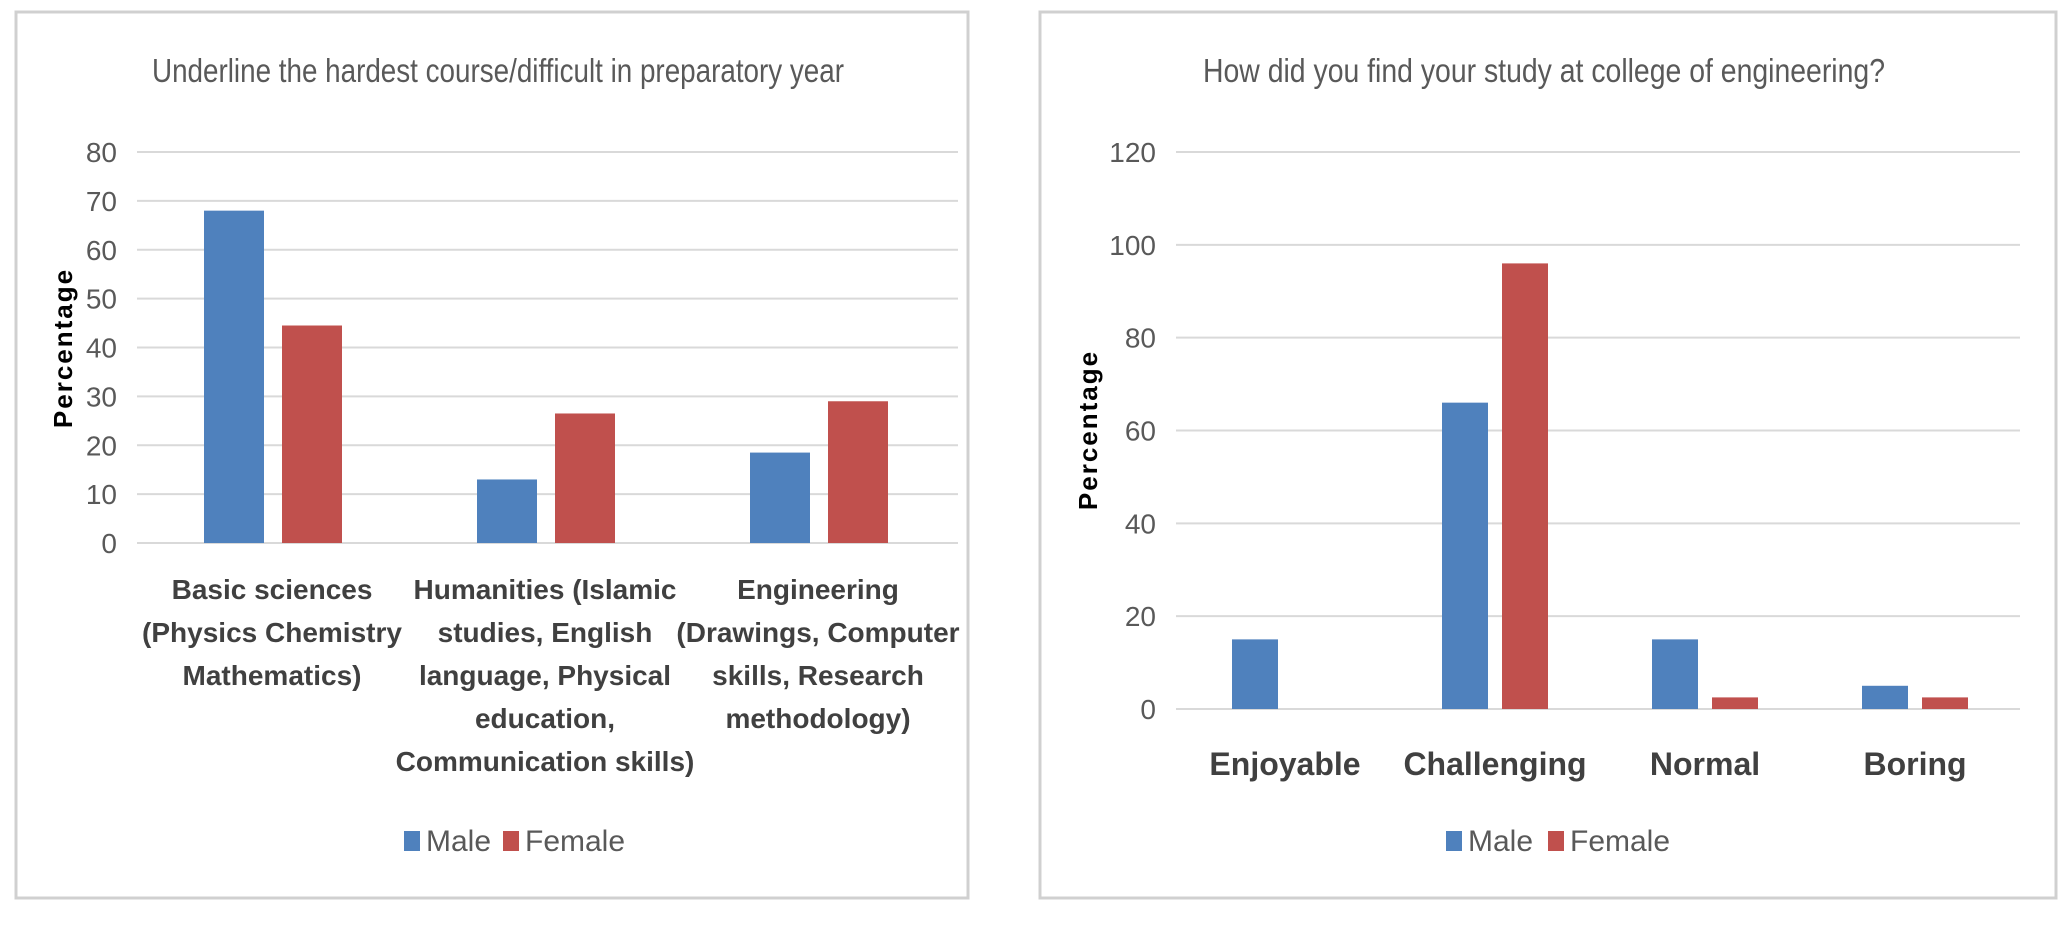 The height and width of the screenshot is (932, 2068). Describe the element at coordinates (545, 718) in the screenshot. I see `x-category-label-line: education,` at that location.